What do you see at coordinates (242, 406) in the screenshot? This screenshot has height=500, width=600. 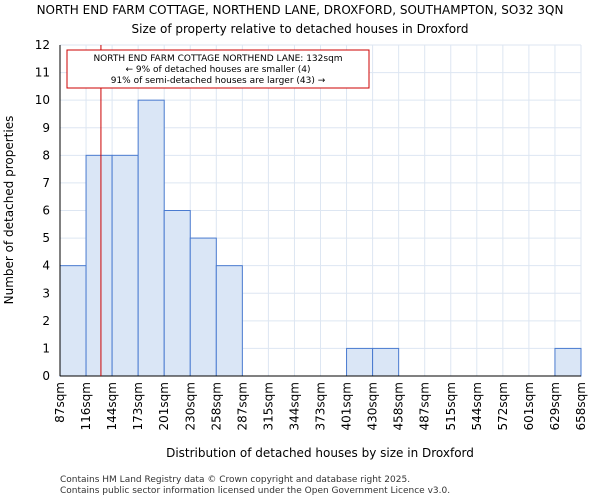 I see `x-tick-label: 287sqm` at bounding box center [242, 406].